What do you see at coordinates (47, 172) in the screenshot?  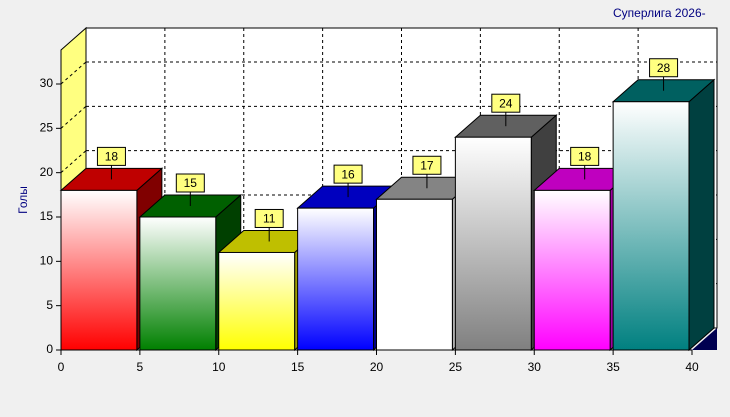 I see `y-tick-label: 20` at bounding box center [47, 172].